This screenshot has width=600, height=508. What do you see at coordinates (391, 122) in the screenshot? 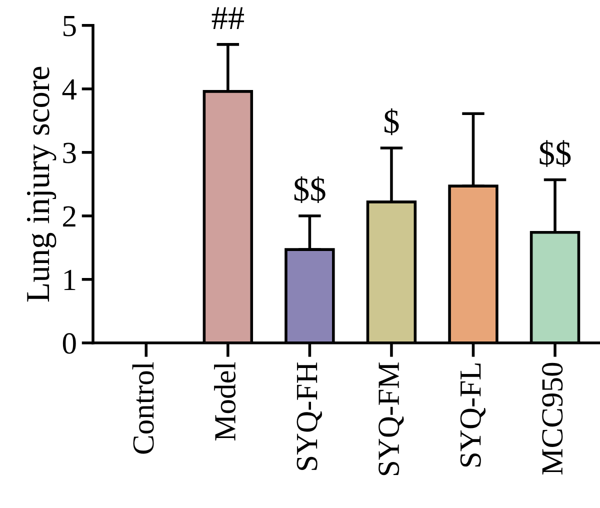
I see `annotation: $` at bounding box center [391, 122].